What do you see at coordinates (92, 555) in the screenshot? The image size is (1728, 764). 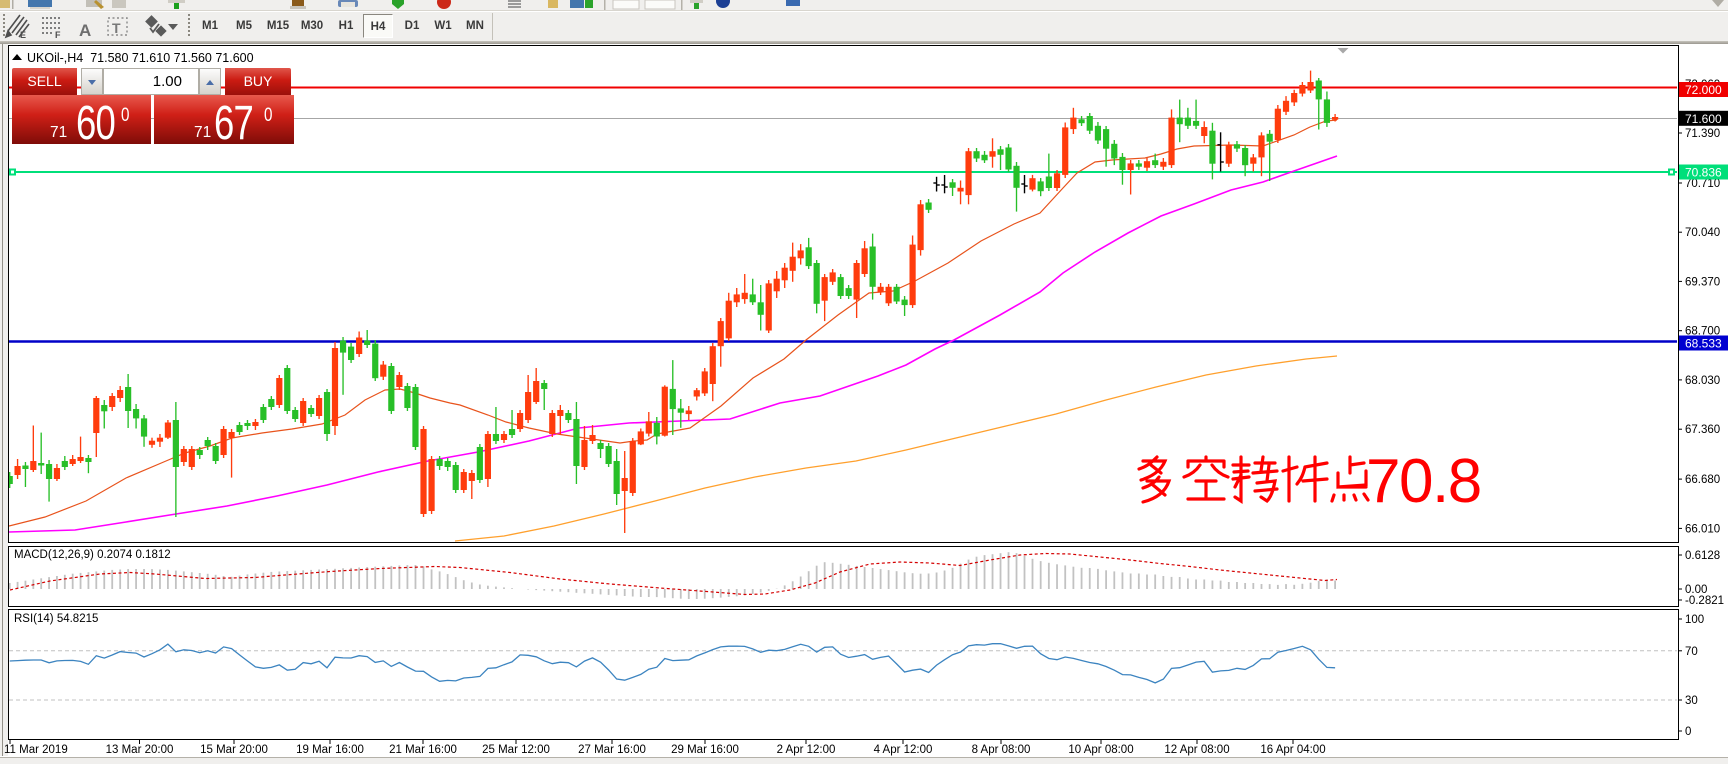 I see `svg-text: MACD(12,26,9) 0.2074 0.1812` at bounding box center [92, 555].